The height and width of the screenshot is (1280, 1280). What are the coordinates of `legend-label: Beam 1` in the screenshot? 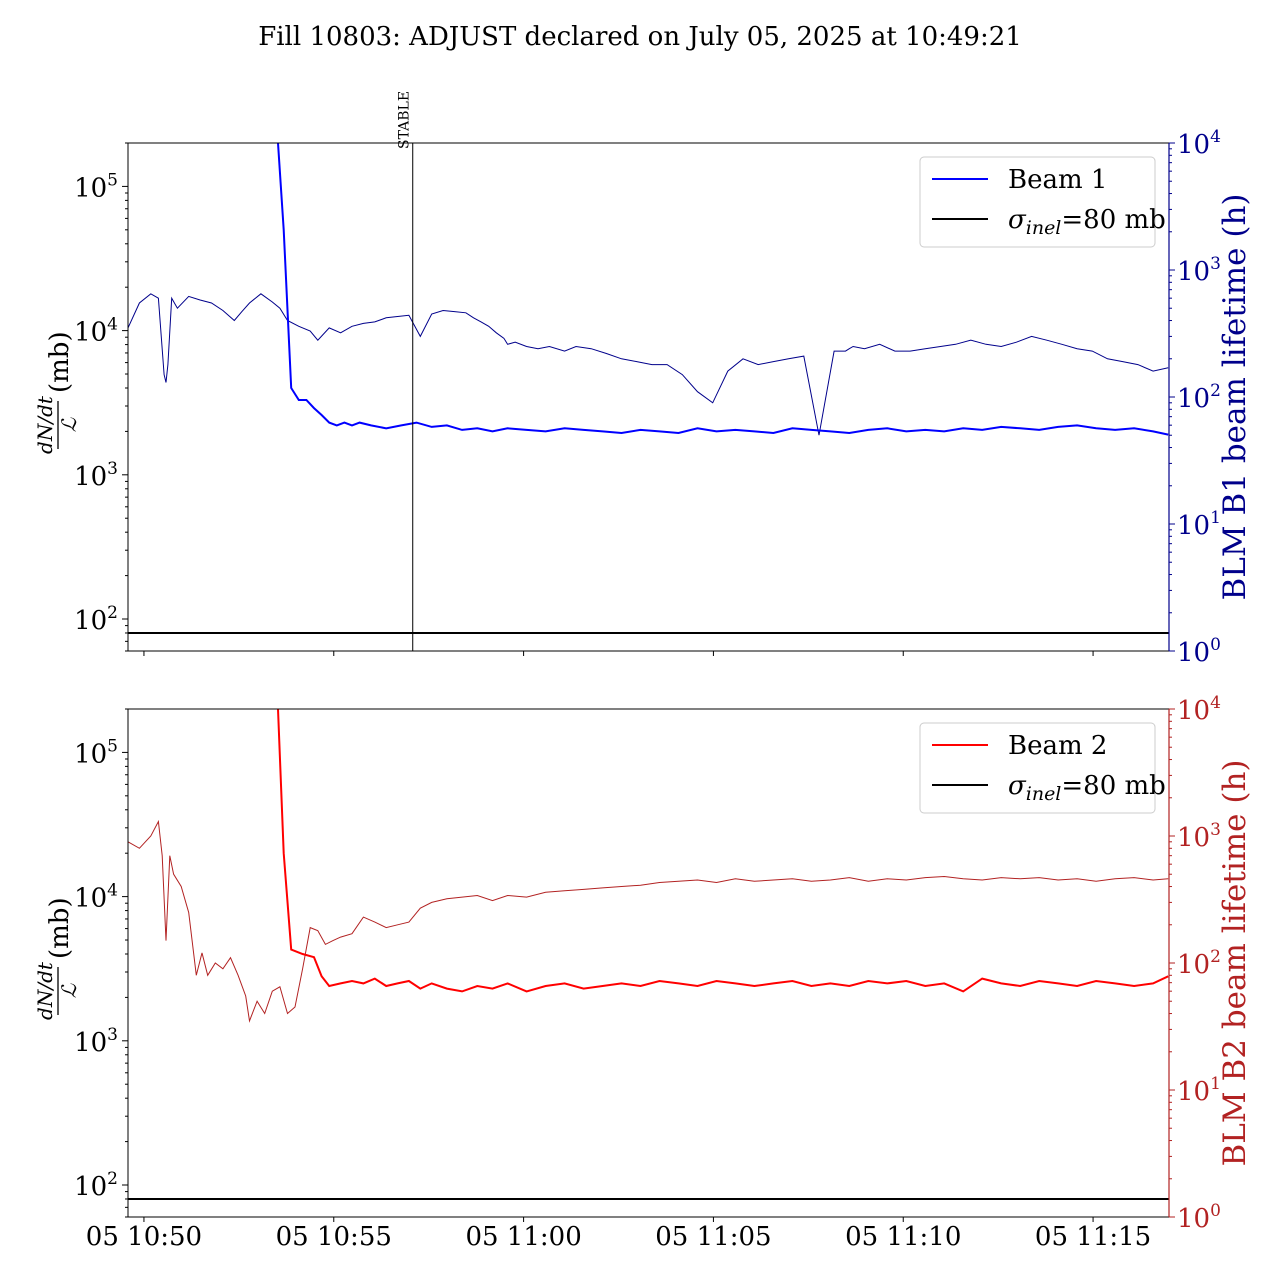 It's located at (1057, 180).